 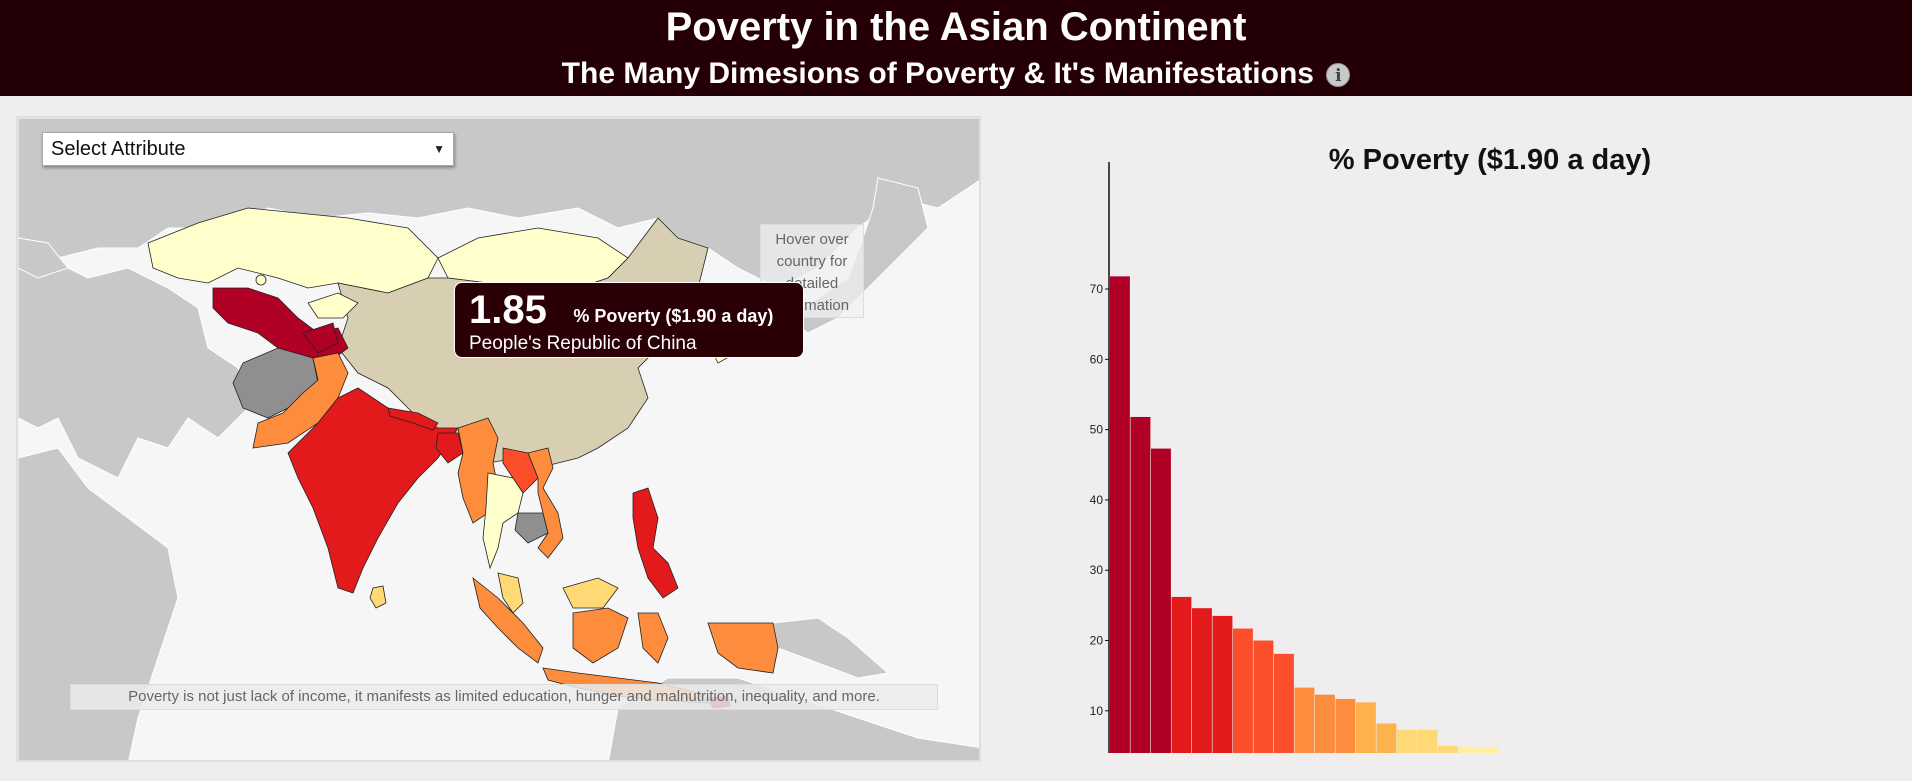 I want to click on country-bangladesh, so click(x=449, y=448).